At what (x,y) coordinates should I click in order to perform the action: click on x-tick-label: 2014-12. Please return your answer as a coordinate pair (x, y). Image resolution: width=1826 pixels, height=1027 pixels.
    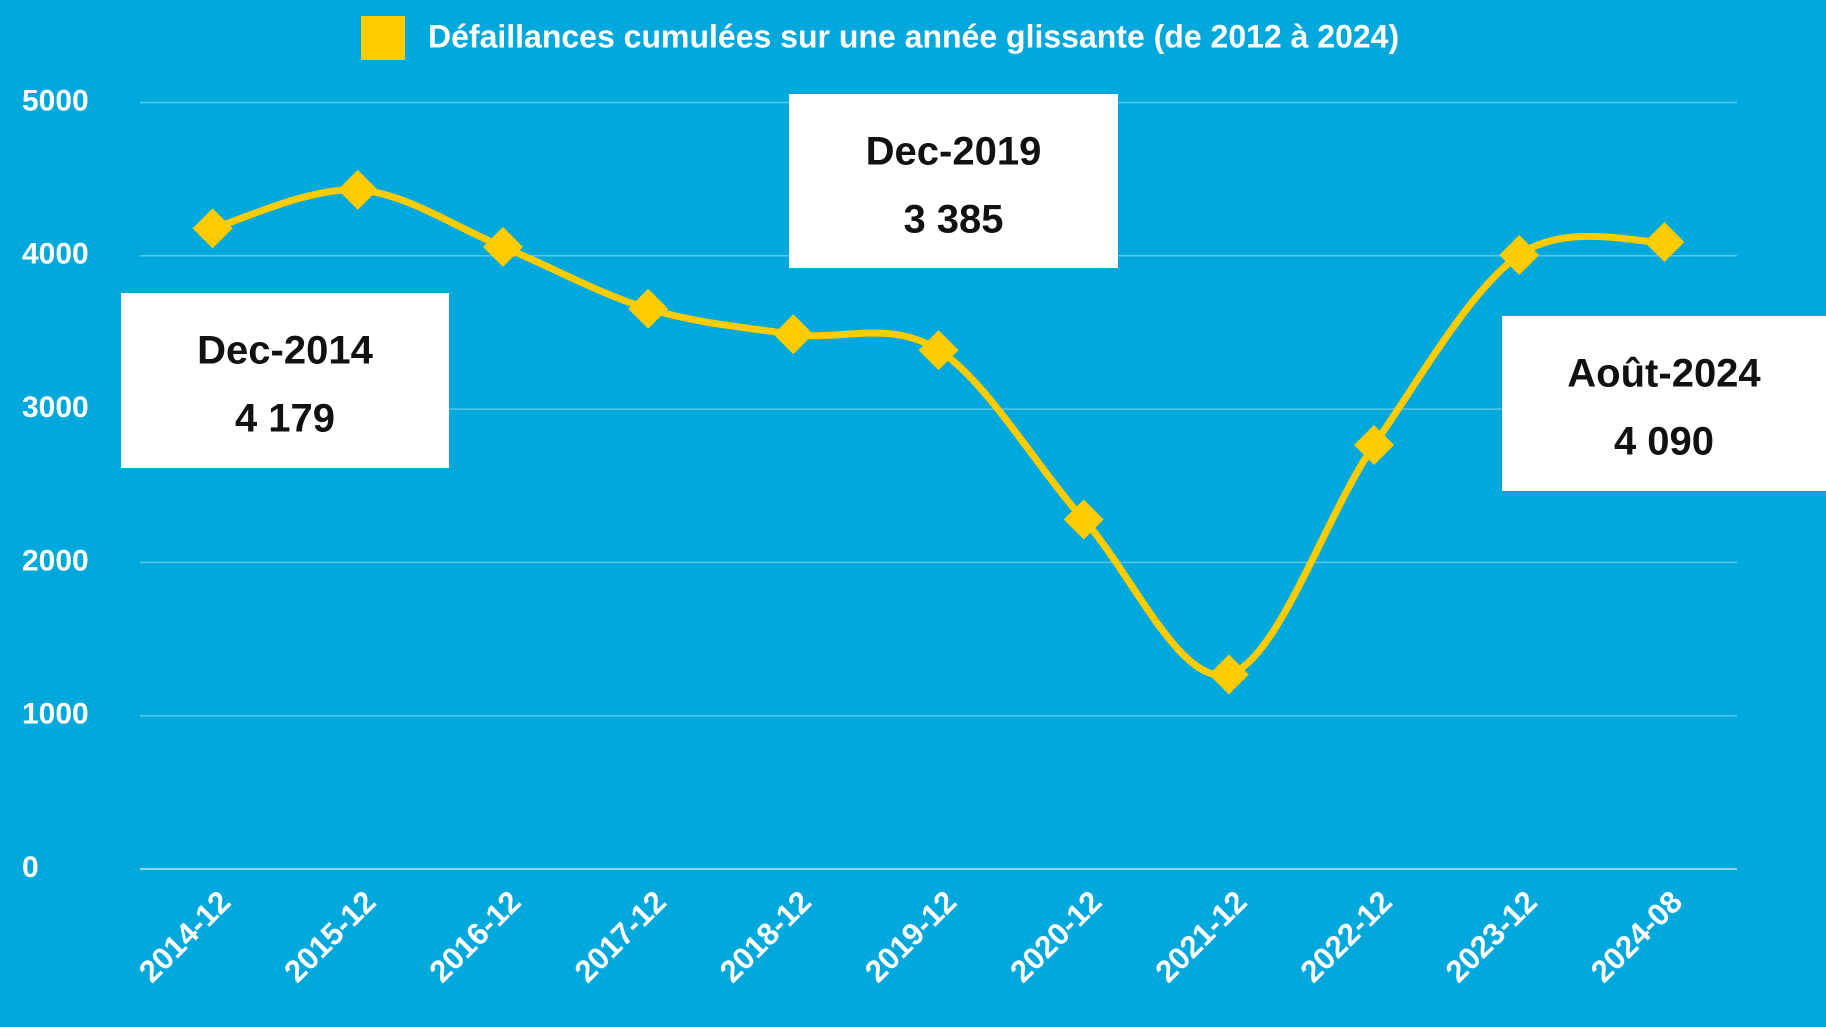
    Looking at the image, I should click on (184, 936).